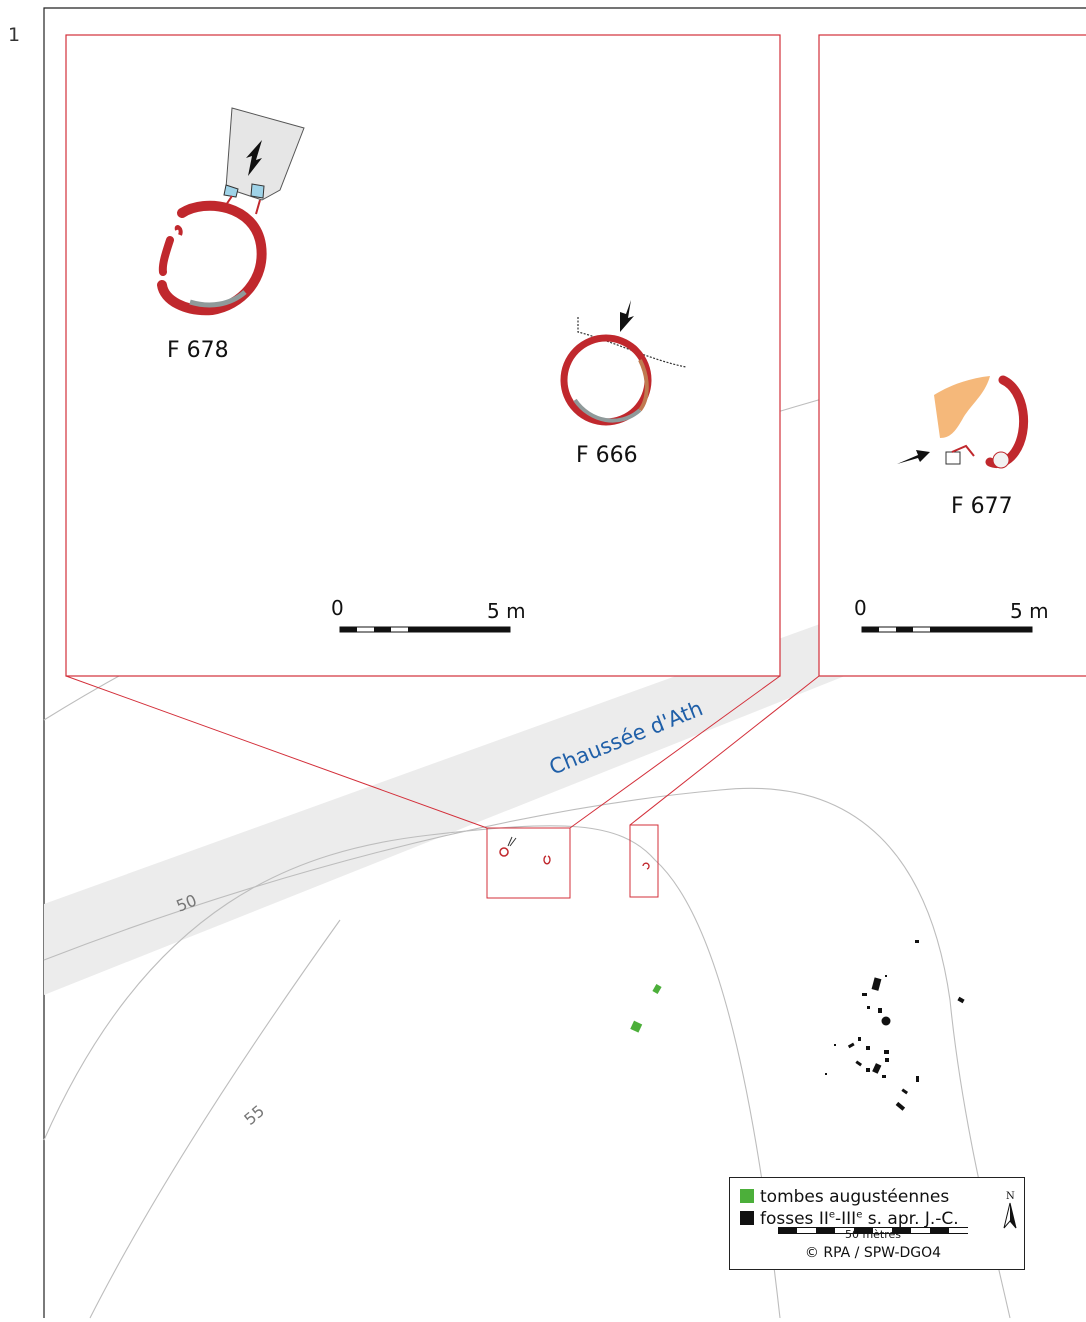 This screenshot has width=1086, height=1322. I want to click on arrow-f678, so click(254, 158).